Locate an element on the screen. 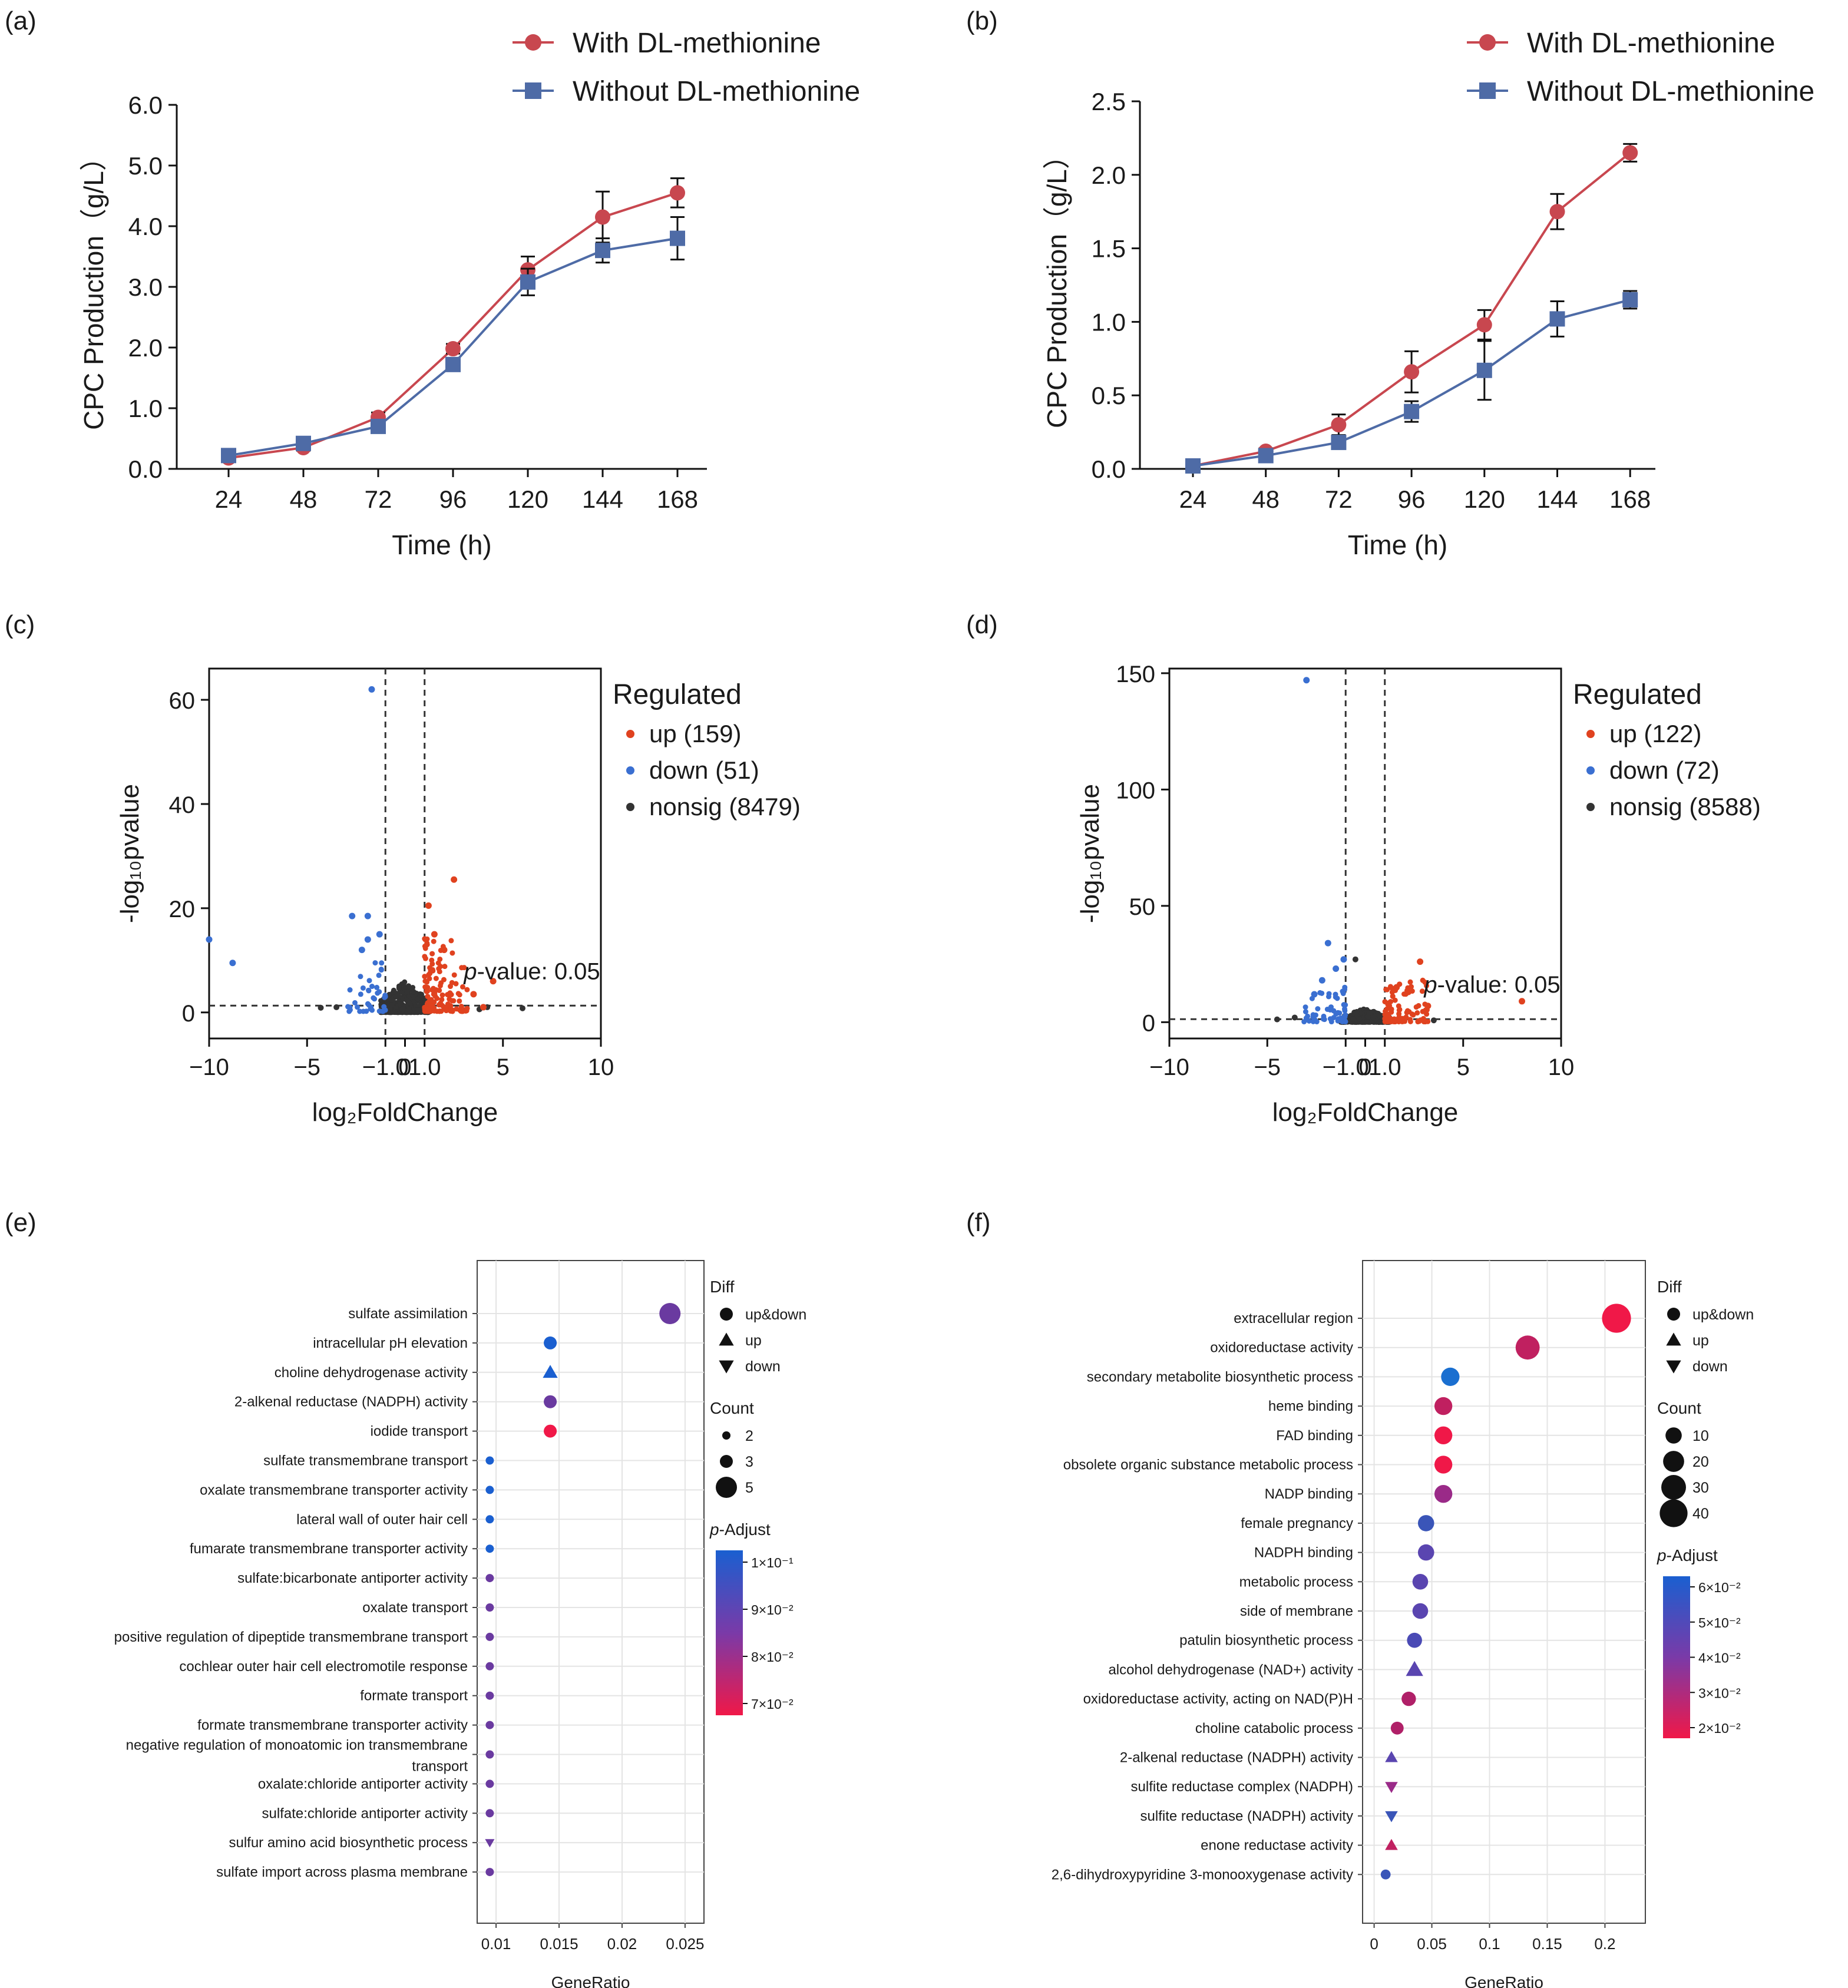  x-tick-label: 168 is located at coordinates (1630, 499).